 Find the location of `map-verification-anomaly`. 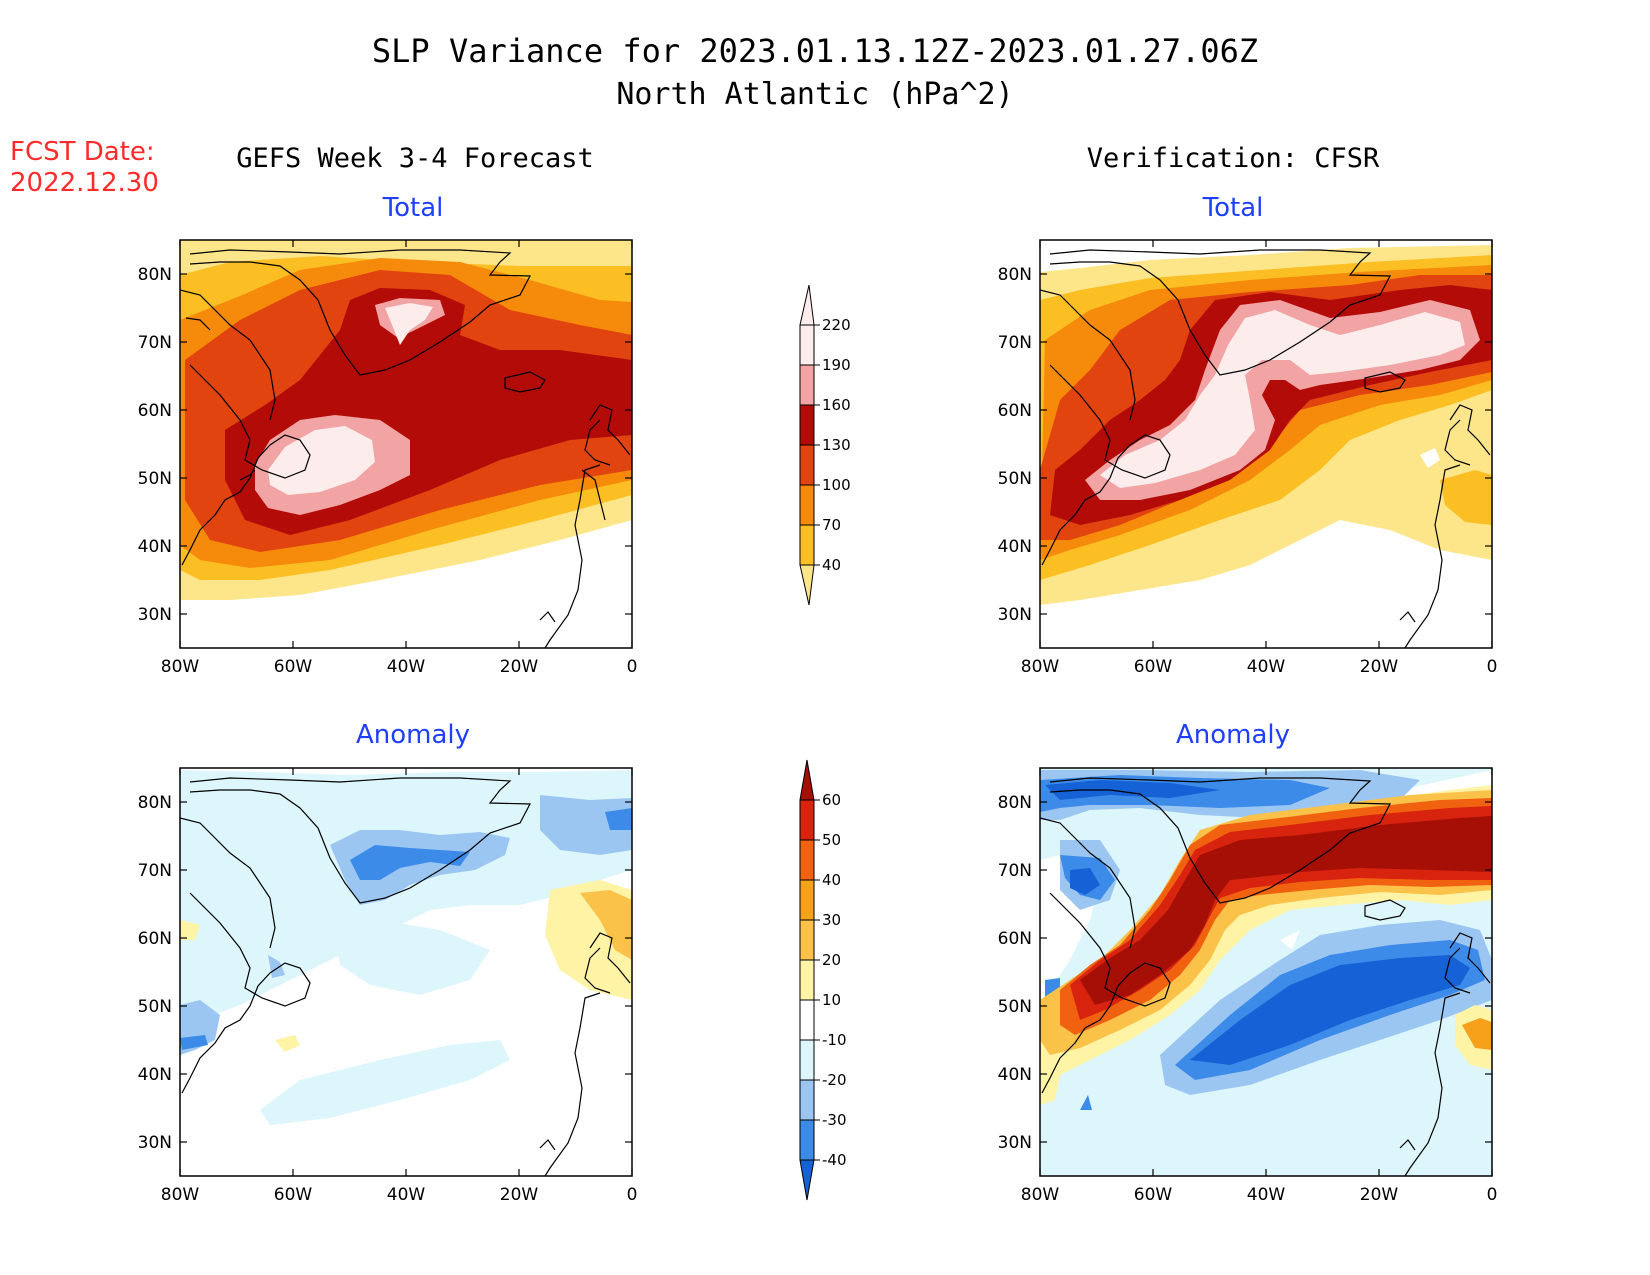

map-verification-anomaly is located at coordinates (1266, 972).